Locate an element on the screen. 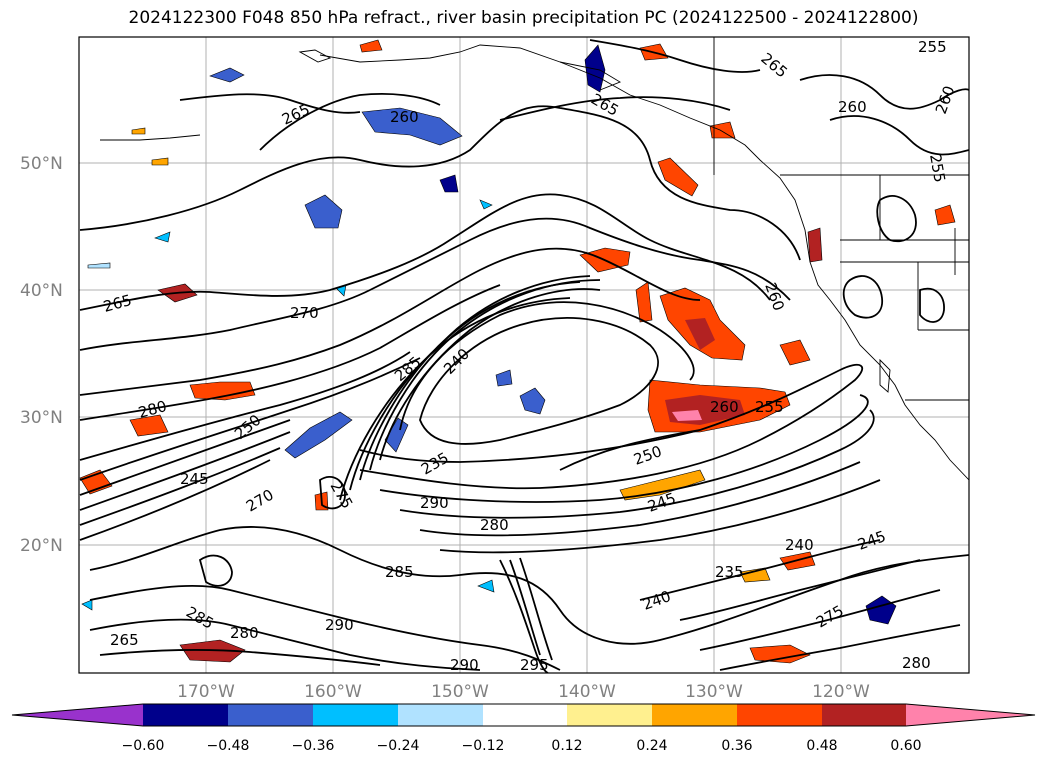 The width and height of the screenshot is (1047, 765). colorbar-tick-label: 0.48 is located at coordinates (821, 746).